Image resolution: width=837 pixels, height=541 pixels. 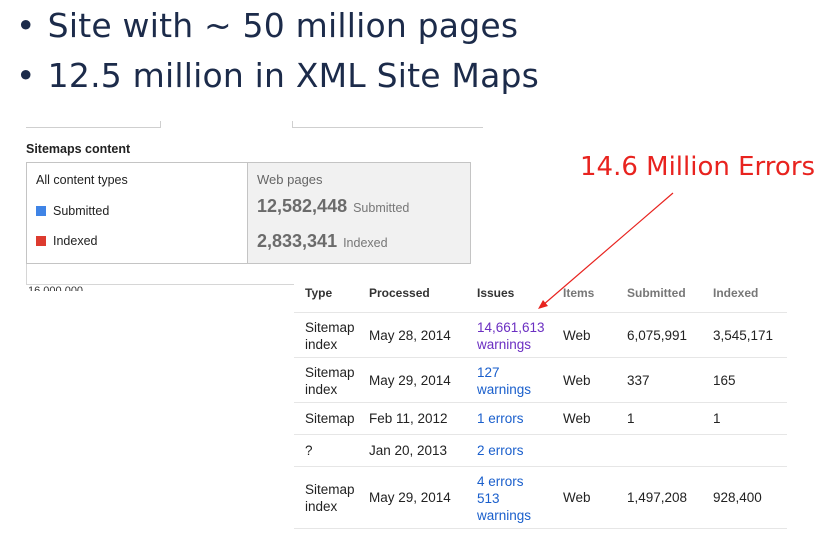 I want to click on indexed-count: 2,833,341, so click(x=297, y=241).